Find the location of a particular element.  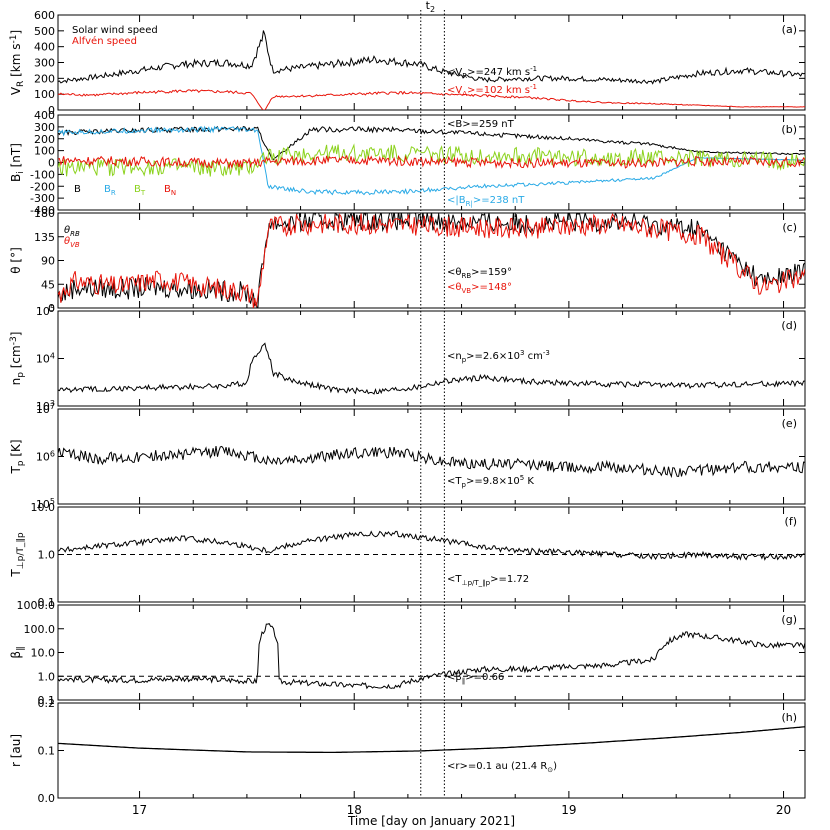

y-tick-label: -100 is located at coordinates (42, 174).